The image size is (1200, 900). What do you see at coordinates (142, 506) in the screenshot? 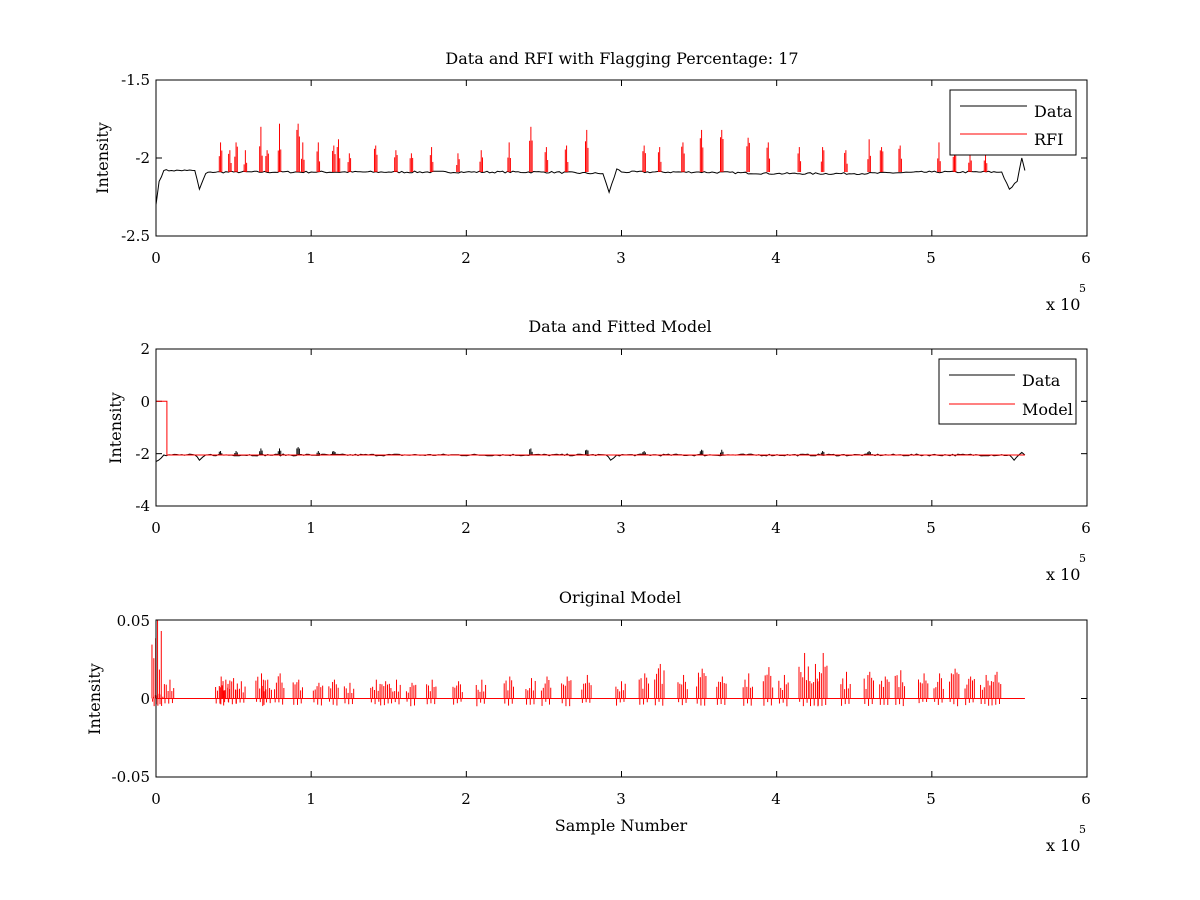
I see `y-tick-label: -4` at bounding box center [142, 506].